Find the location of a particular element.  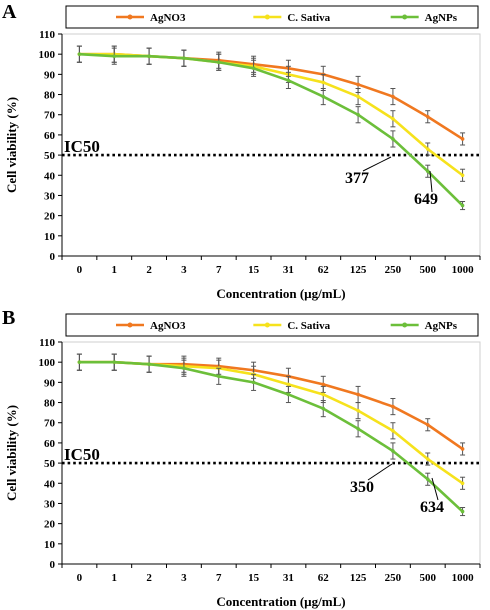

x-tick-label: 62 is located at coordinates (324, 578).